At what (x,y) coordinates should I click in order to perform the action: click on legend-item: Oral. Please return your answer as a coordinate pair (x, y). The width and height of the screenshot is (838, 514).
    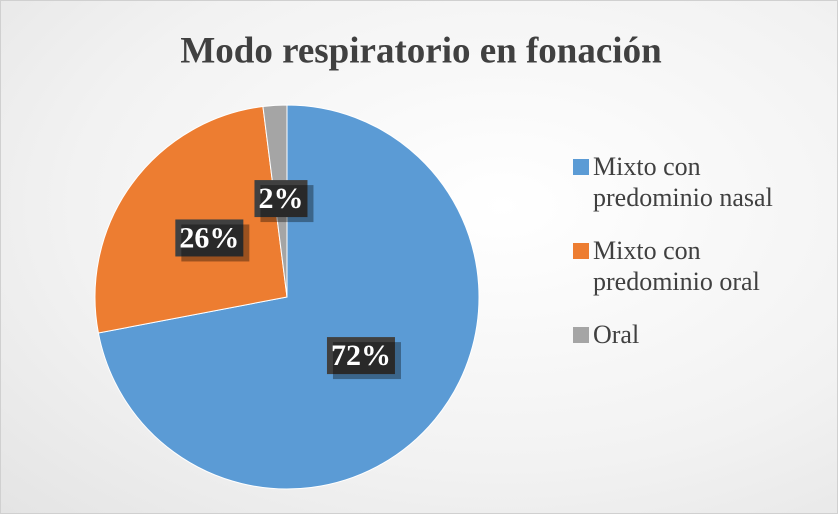
    Looking at the image, I should click on (698, 334).